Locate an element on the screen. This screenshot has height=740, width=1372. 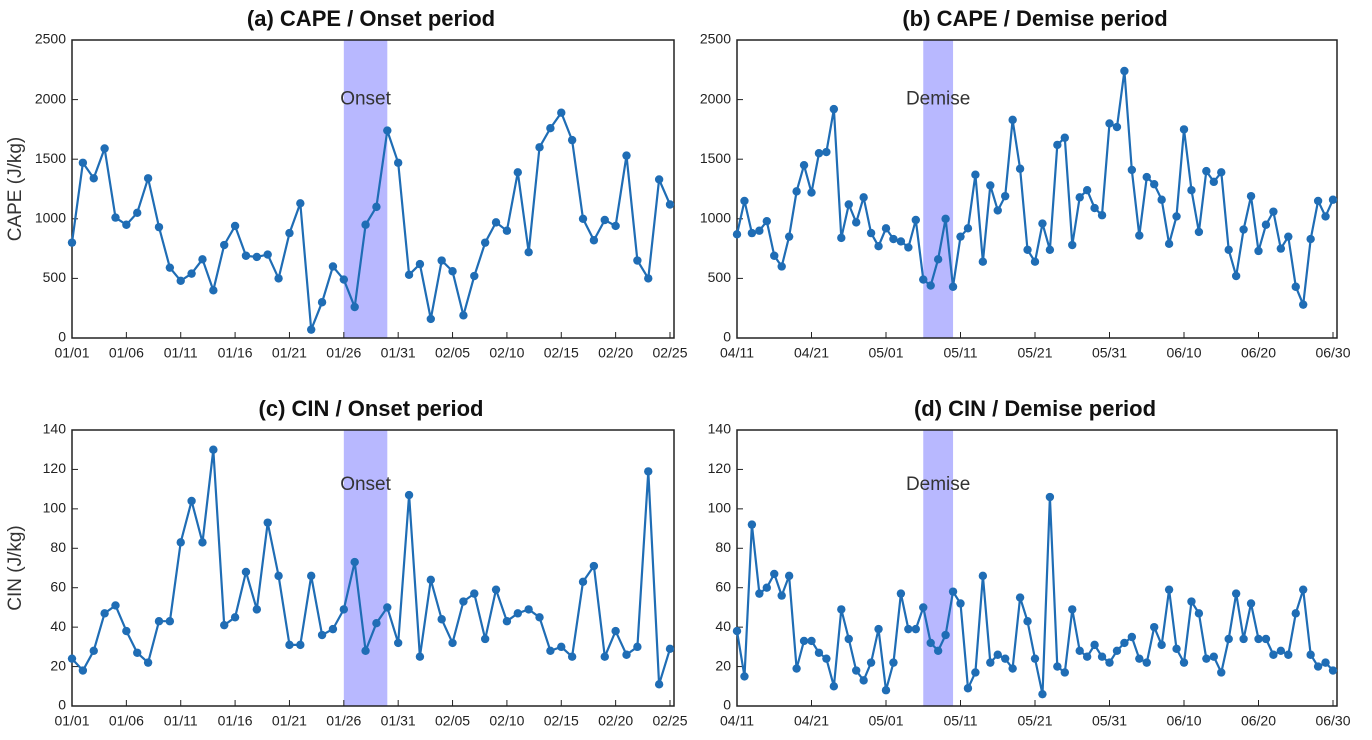
data-line is located at coordinates (1035, 189).